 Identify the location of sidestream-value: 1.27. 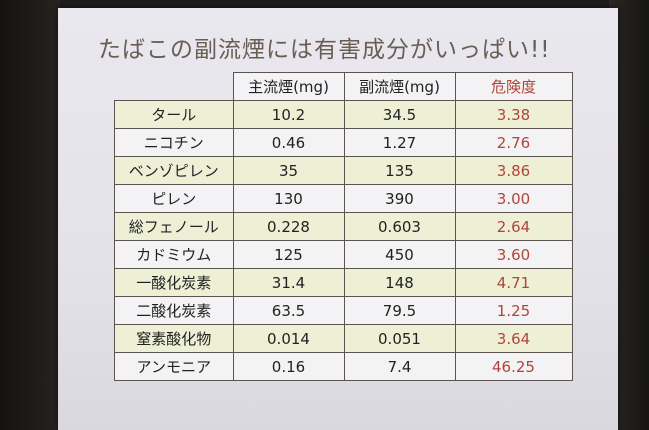
(399, 142).